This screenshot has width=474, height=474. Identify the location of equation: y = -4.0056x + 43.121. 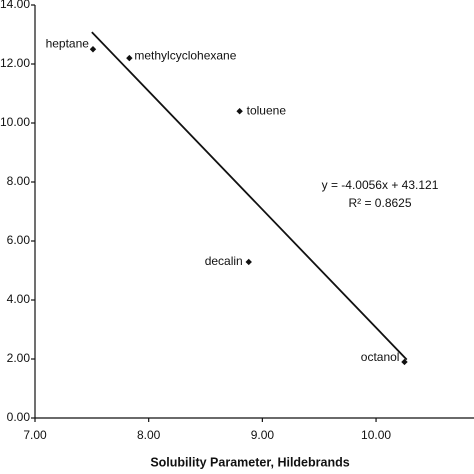
(380, 185).